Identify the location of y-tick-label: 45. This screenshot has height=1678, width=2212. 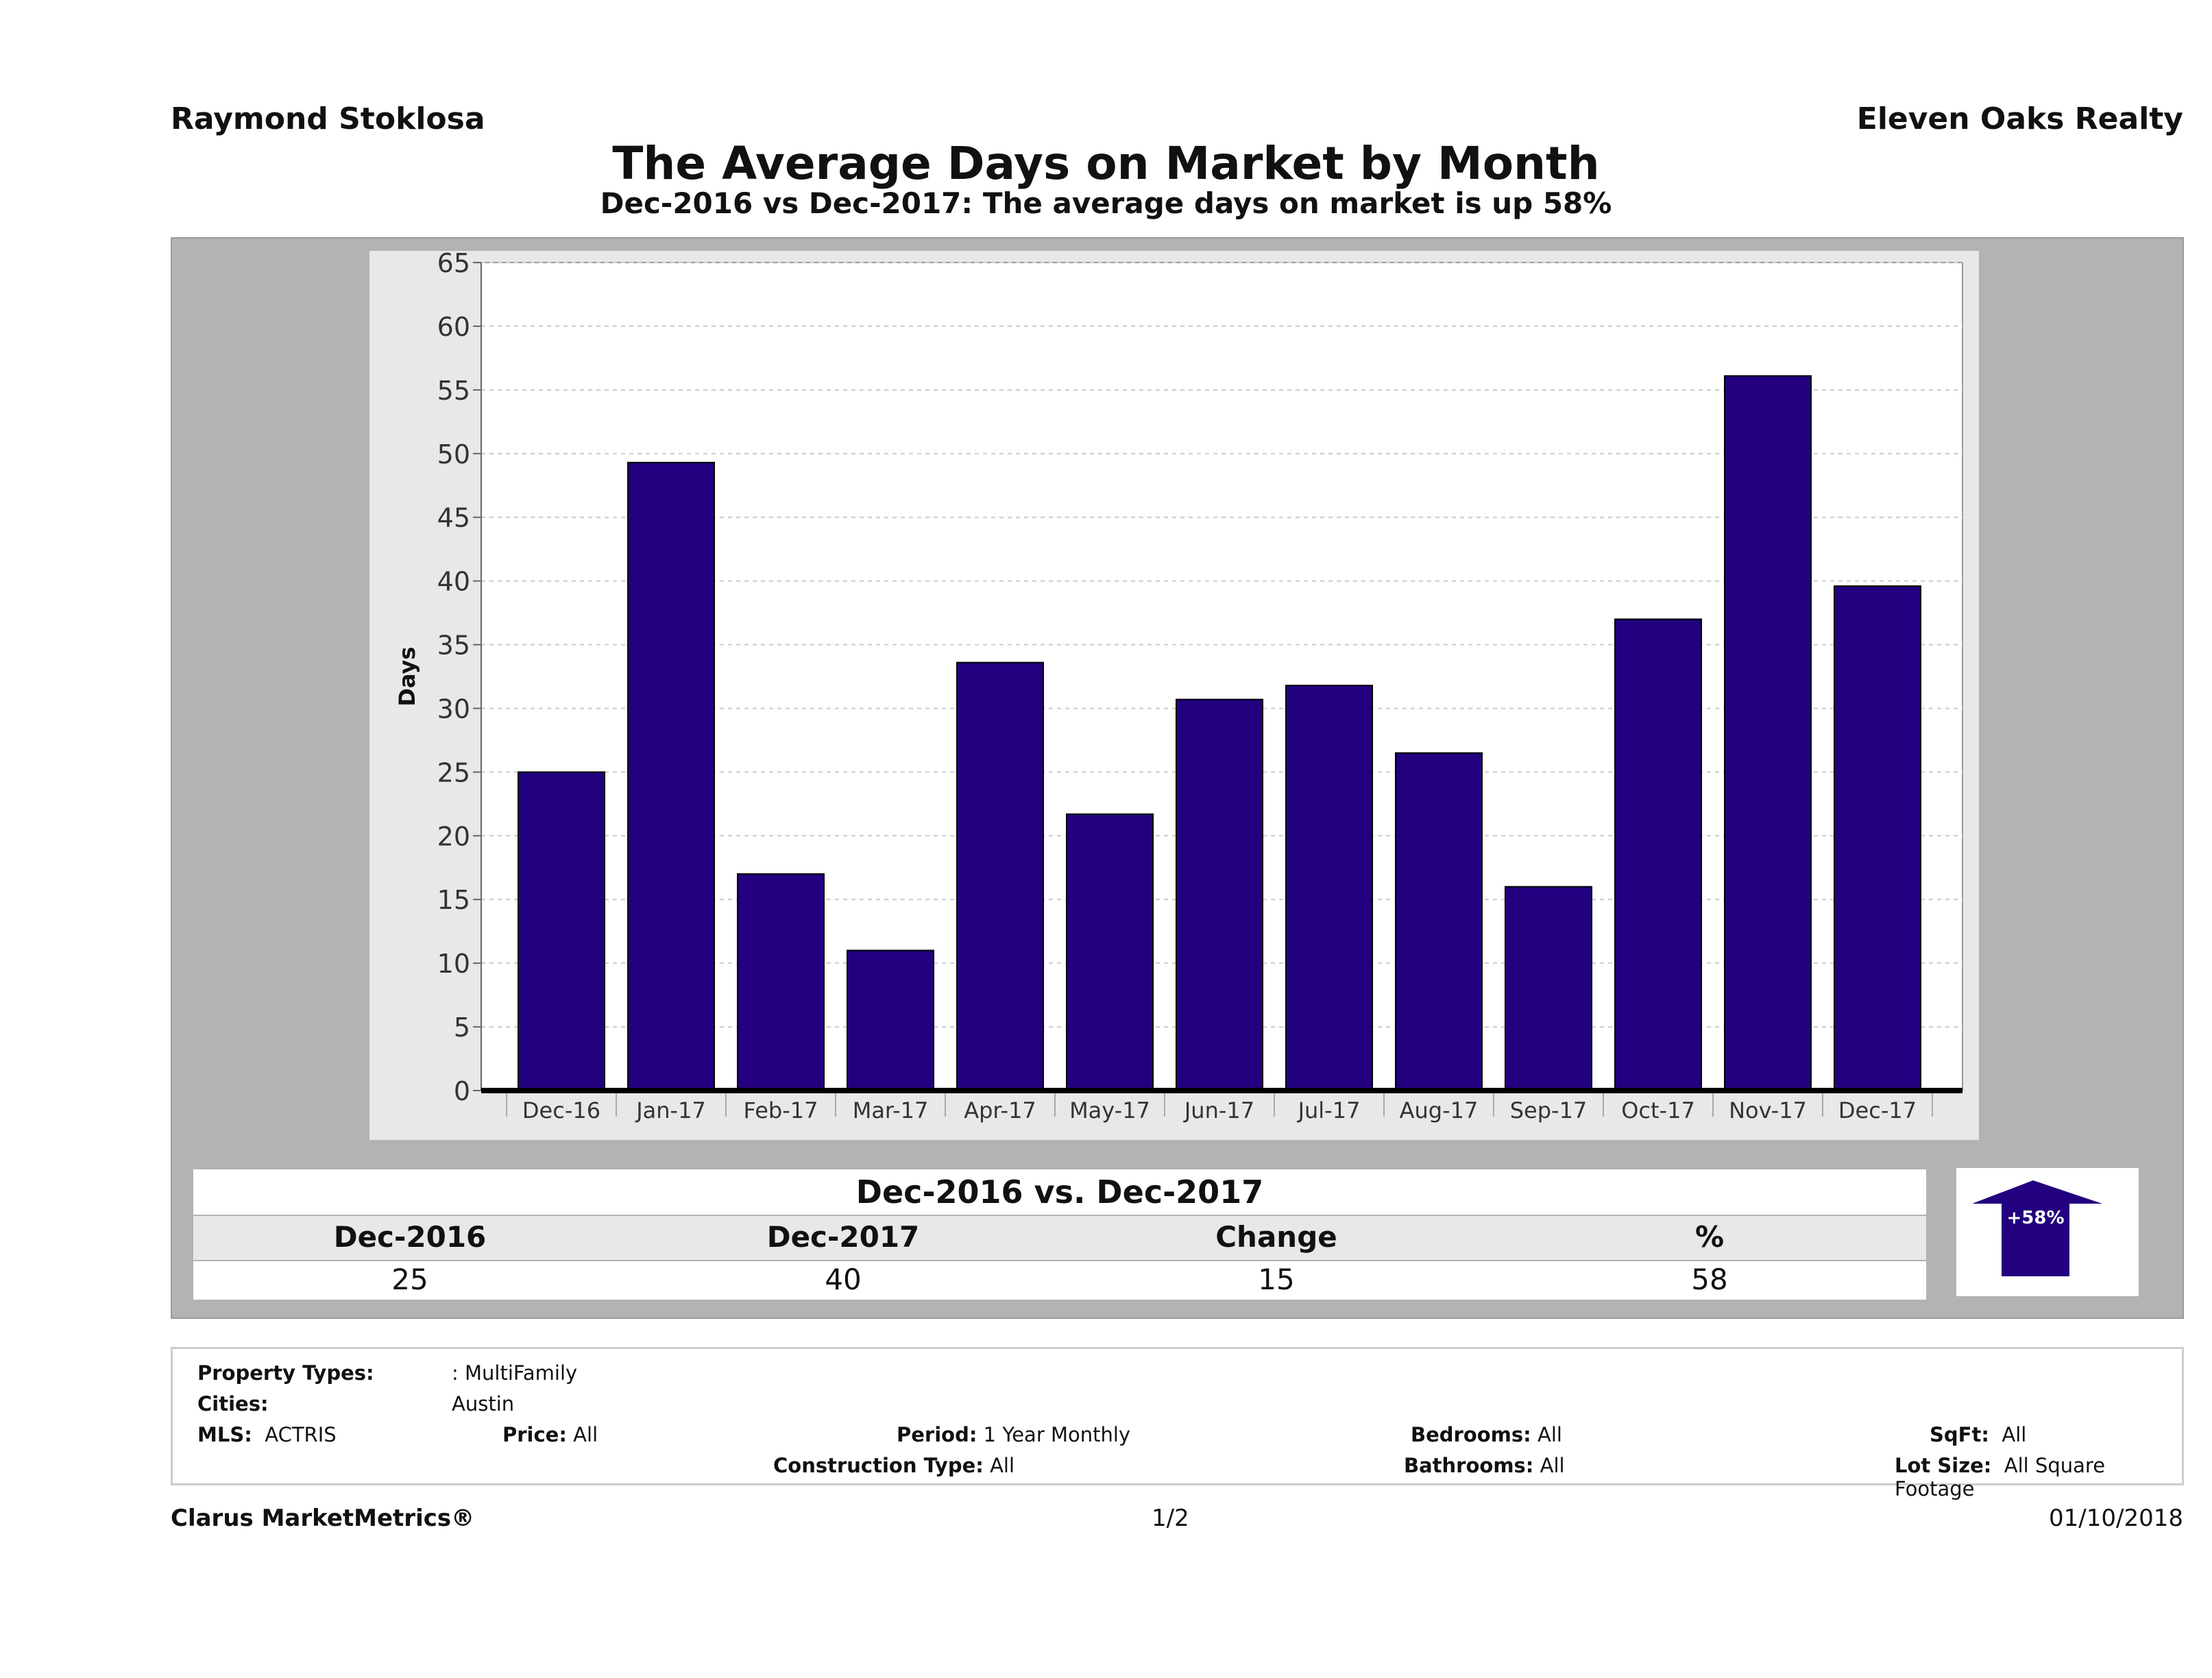
(454, 518).